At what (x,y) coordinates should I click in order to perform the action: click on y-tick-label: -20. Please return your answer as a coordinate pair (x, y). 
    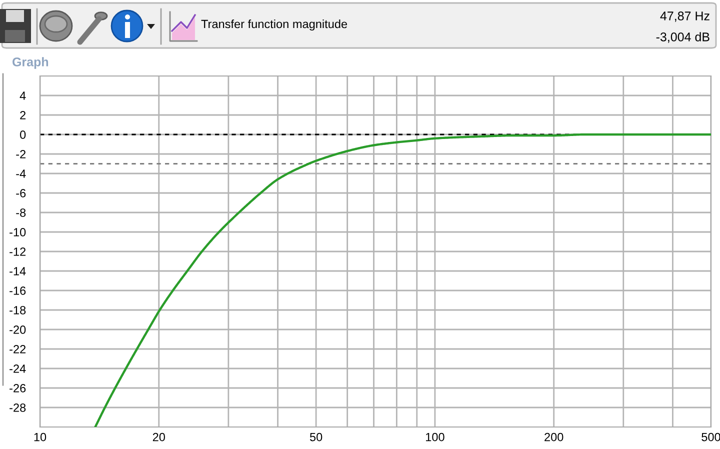
    Looking at the image, I should click on (18, 330).